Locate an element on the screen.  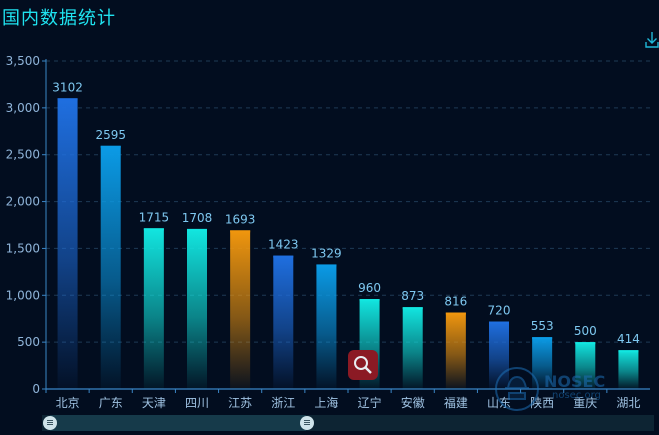
data-label: 960 is located at coordinates (369, 288).